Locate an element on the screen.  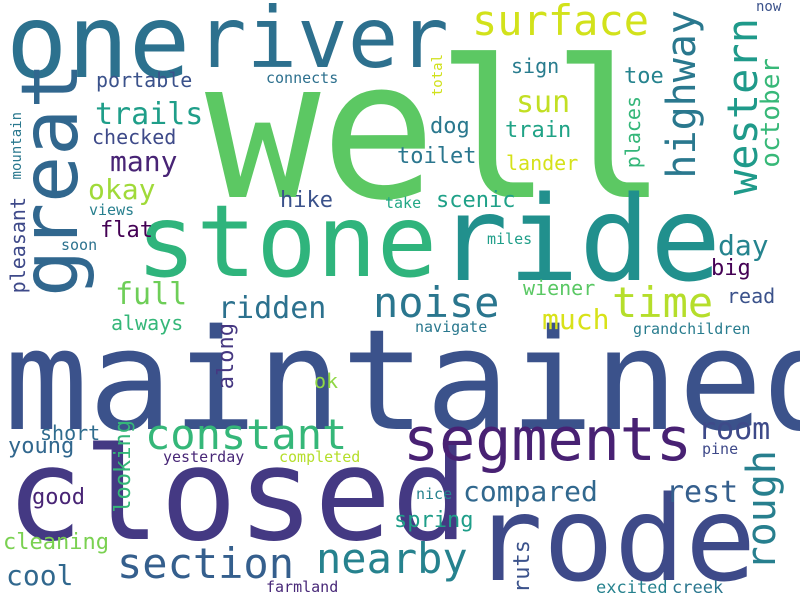
word-rough: rough is located at coordinates (762, 510).